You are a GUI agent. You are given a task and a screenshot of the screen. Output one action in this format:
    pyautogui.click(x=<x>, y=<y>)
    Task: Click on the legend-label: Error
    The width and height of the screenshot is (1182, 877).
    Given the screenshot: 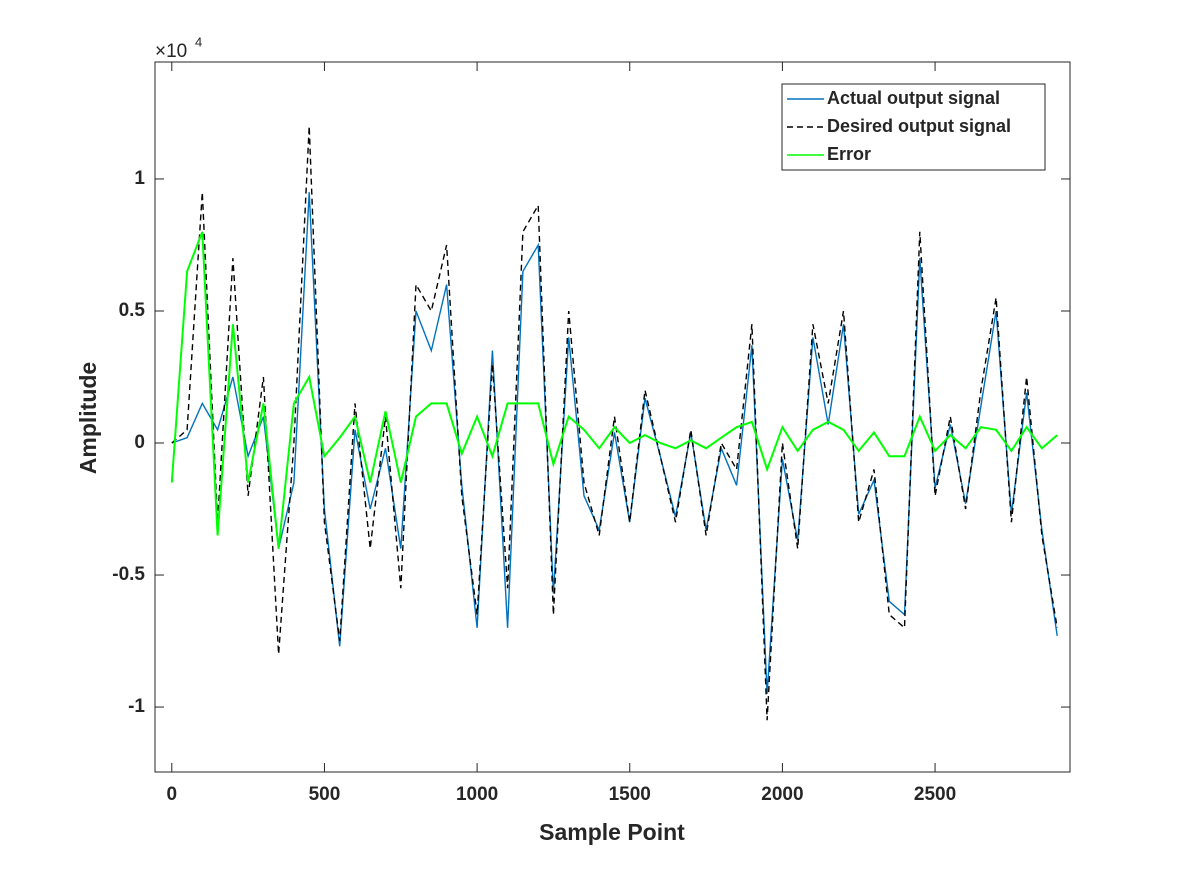 What is the action you would take?
    pyautogui.click(x=849, y=154)
    